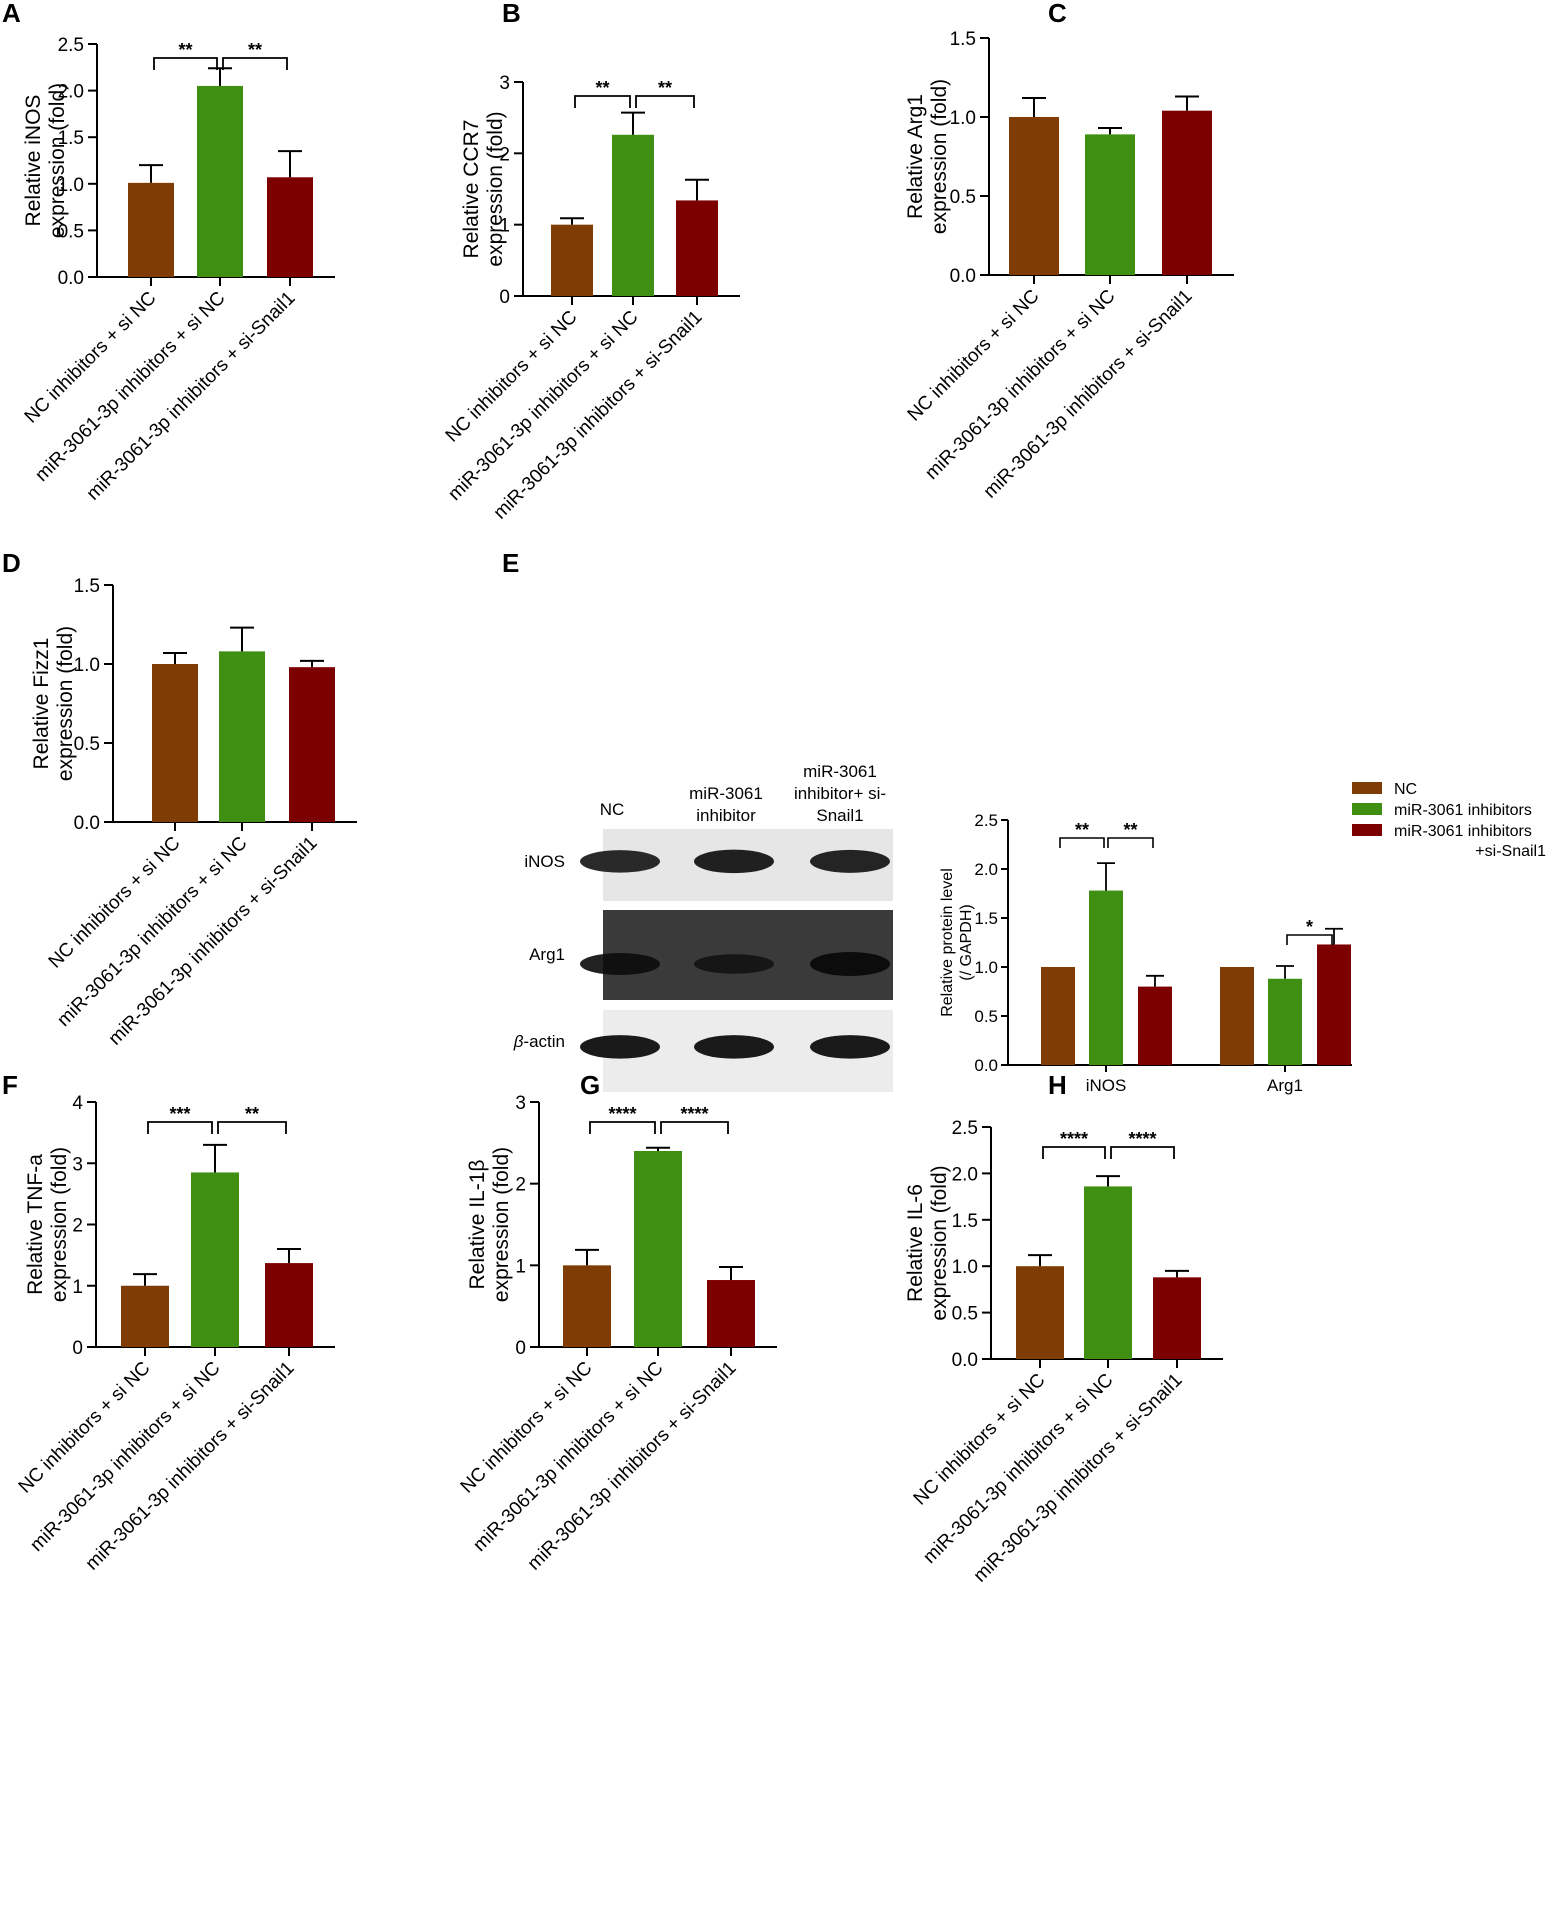 This screenshot has width=1554, height=1905. What do you see at coordinates (965, 1128) in the screenshot?
I see `y-tick-label: 2.5` at bounding box center [965, 1128].